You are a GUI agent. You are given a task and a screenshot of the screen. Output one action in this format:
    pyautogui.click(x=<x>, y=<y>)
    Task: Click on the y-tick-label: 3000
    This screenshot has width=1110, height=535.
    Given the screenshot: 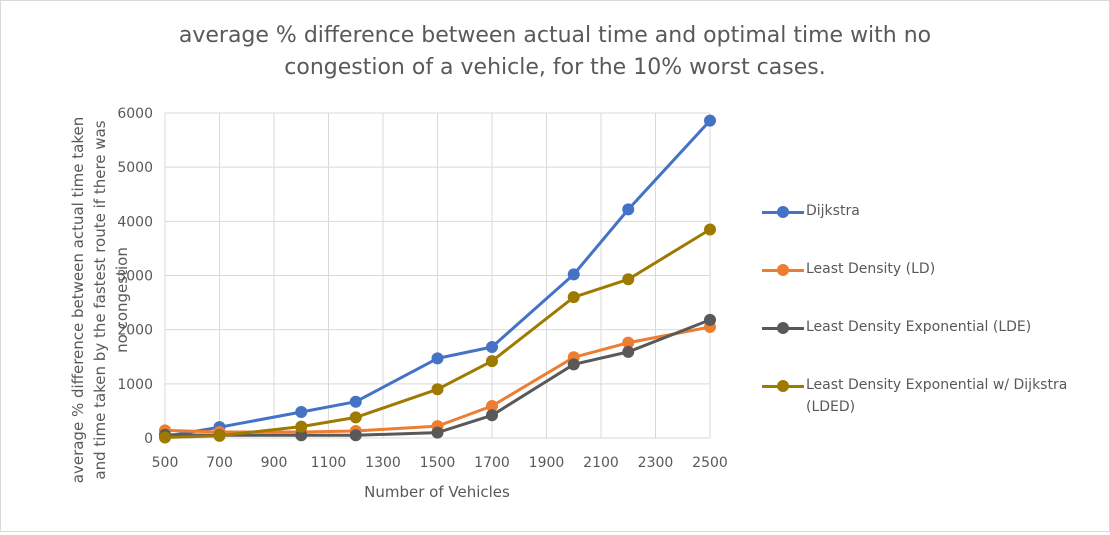 What is the action you would take?
    pyautogui.click(x=135, y=277)
    